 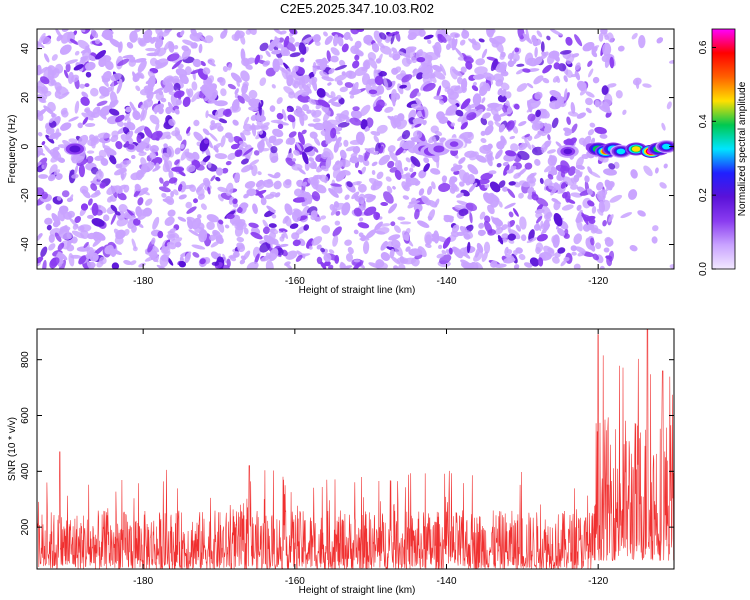 I want to click on x-tick-label: -120, so click(x=598, y=281).